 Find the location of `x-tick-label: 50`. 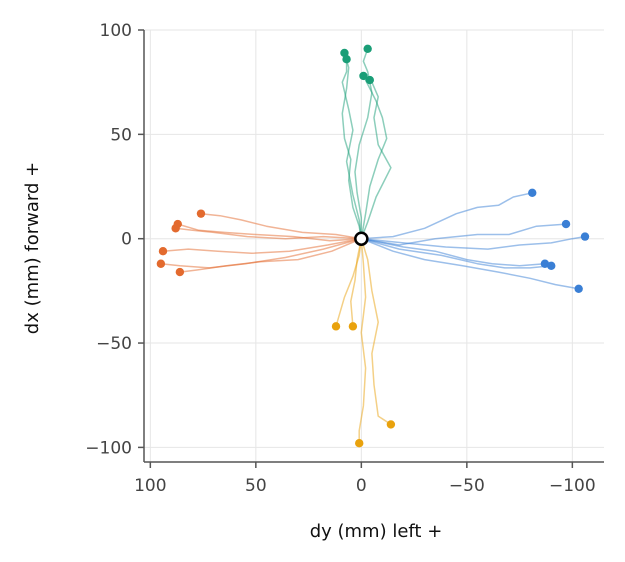

x-tick-label: 50 is located at coordinates (256, 486).